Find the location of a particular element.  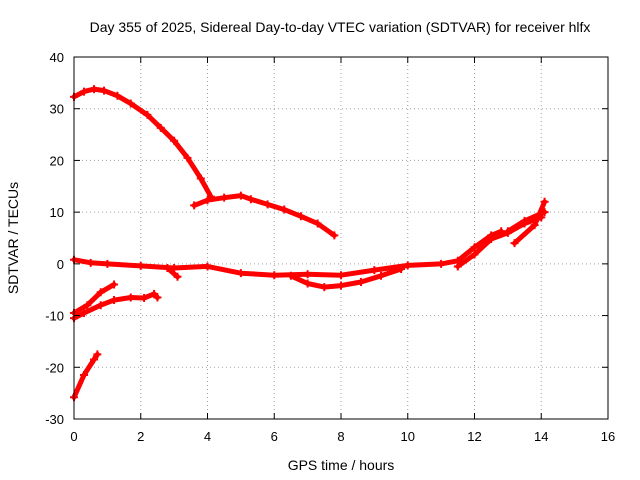

y-tick-label: -30 is located at coordinates (54, 419).